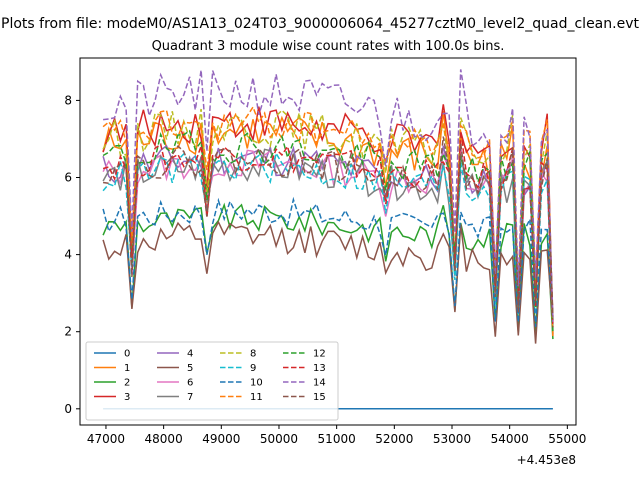 The image size is (640, 480). What do you see at coordinates (68, 332) in the screenshot?
I see `y-tick-label: 2` at bounding box center [68, 332].